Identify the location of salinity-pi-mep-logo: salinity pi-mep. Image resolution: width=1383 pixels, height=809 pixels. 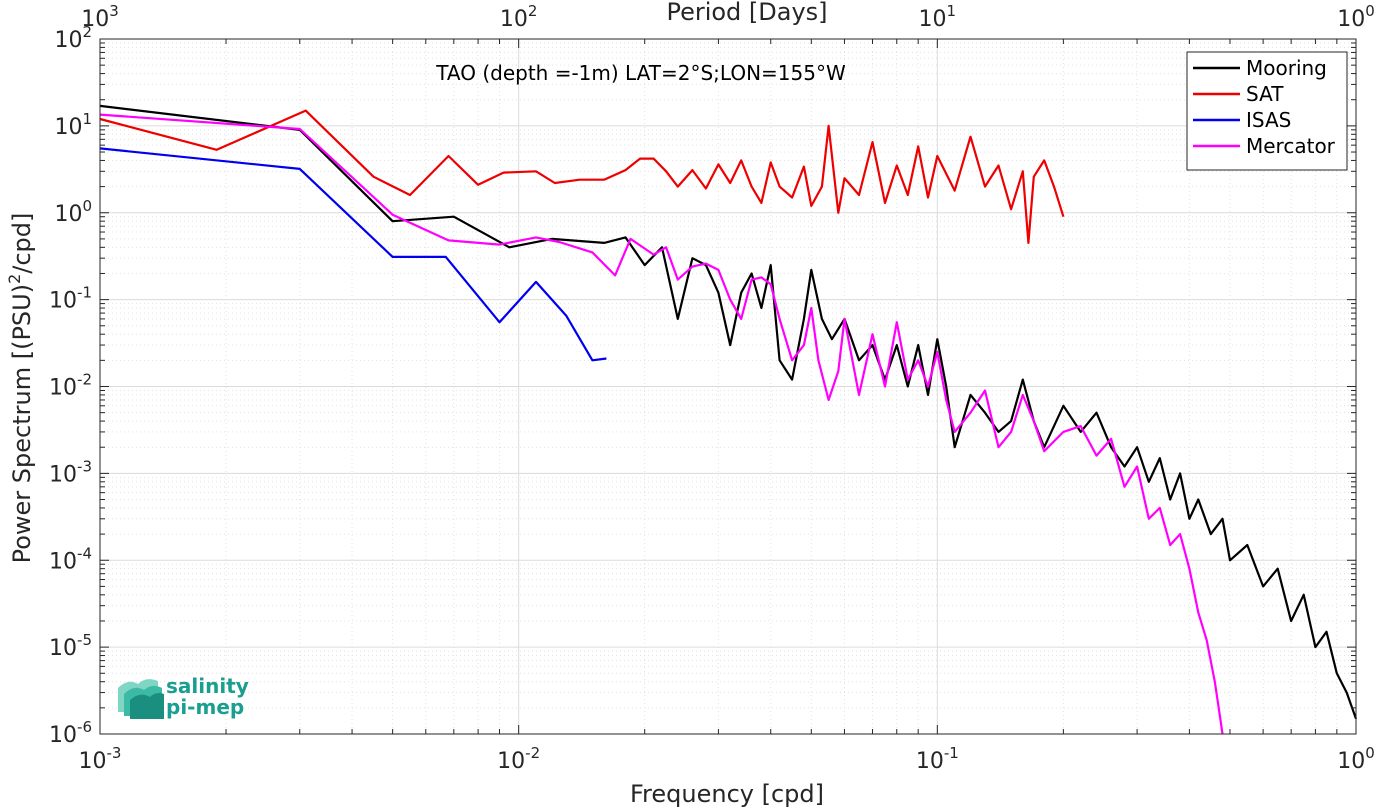
(183, 696).